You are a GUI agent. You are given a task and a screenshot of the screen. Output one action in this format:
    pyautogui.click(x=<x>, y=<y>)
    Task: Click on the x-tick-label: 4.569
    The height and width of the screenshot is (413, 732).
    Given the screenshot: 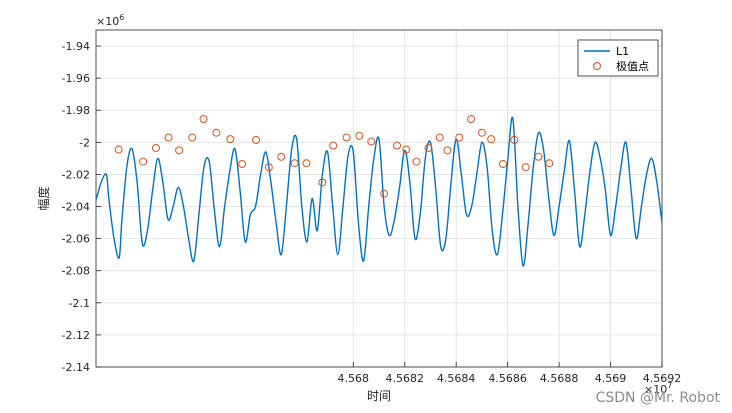 What is the action you would take?
    pyautogui.click(x=611, y=378)
    